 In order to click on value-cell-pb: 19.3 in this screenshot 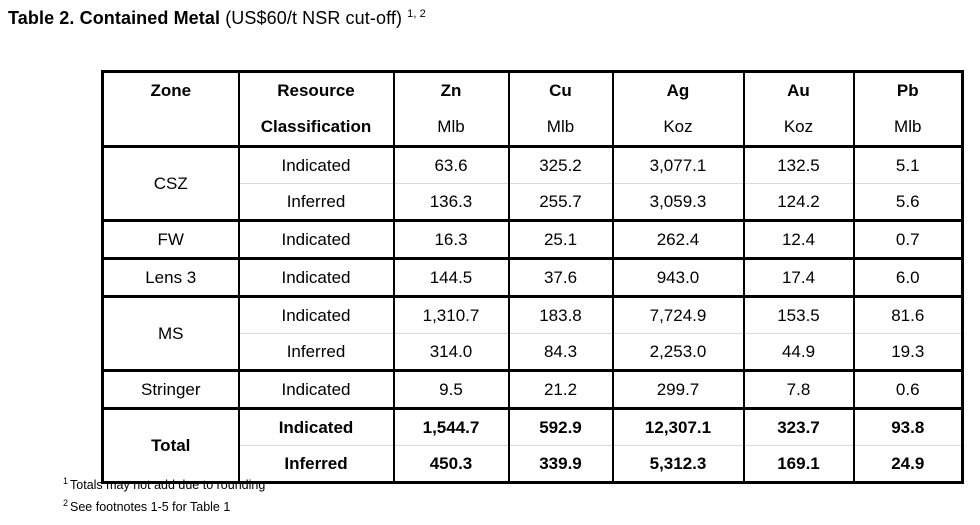, I will do `click(908, 352)`.